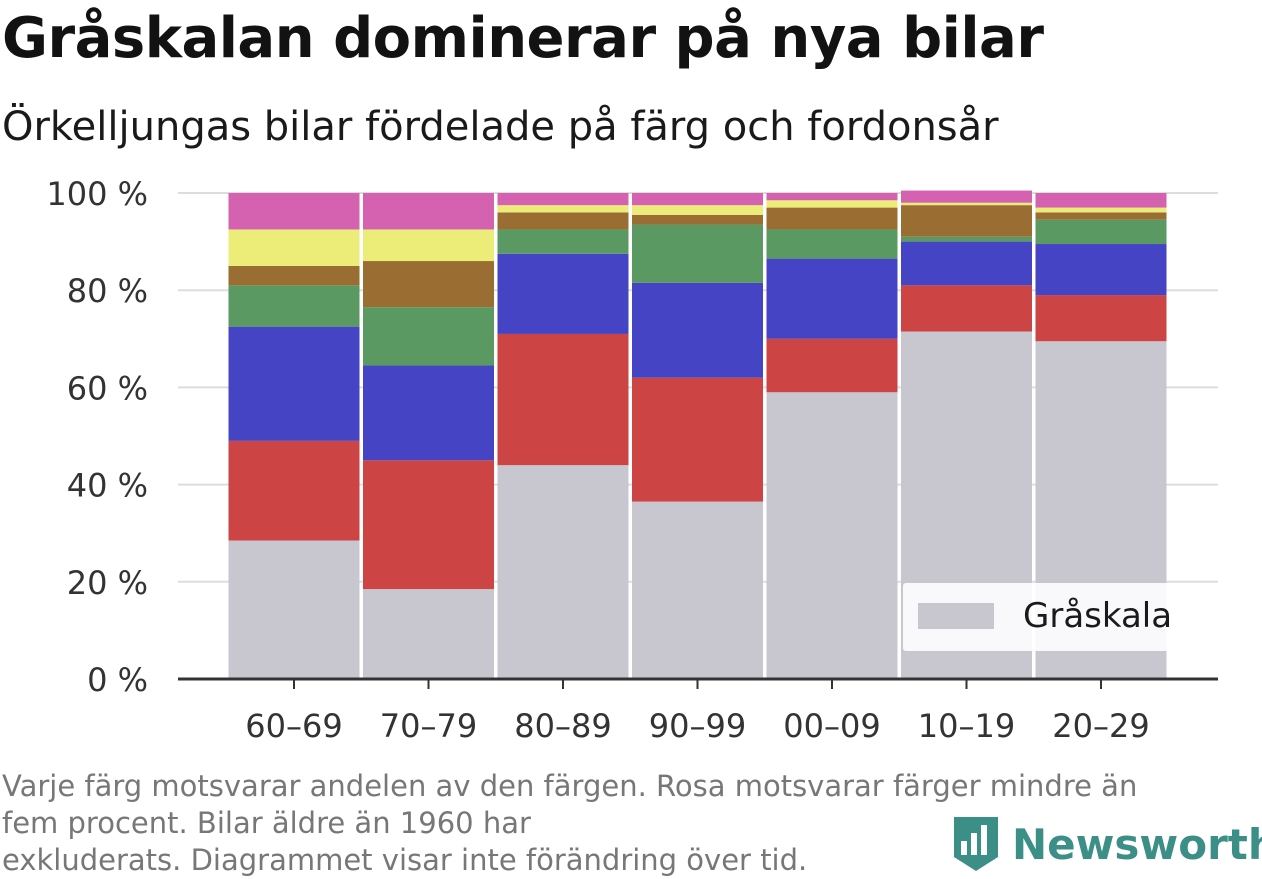 The width and height of the screenshot is (1262, 879). What do you see at coordinates (107, 583) in the screenshot?
I see `y-tick-label: 20 %` at bounding box center [107, 583].